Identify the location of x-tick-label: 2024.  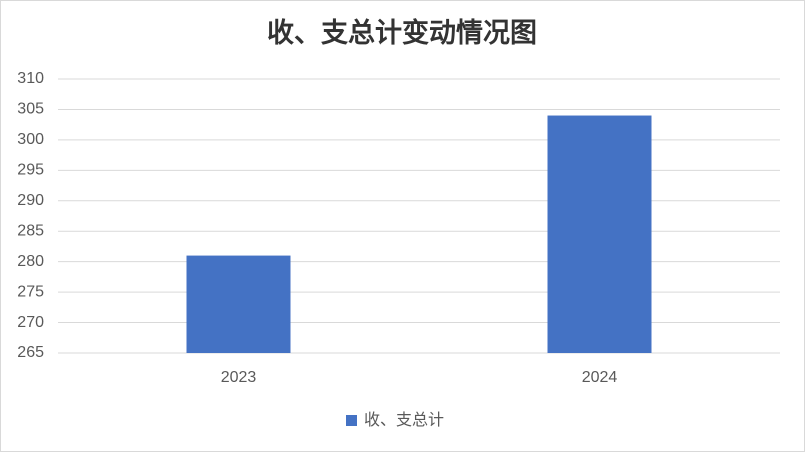
(600, 377).